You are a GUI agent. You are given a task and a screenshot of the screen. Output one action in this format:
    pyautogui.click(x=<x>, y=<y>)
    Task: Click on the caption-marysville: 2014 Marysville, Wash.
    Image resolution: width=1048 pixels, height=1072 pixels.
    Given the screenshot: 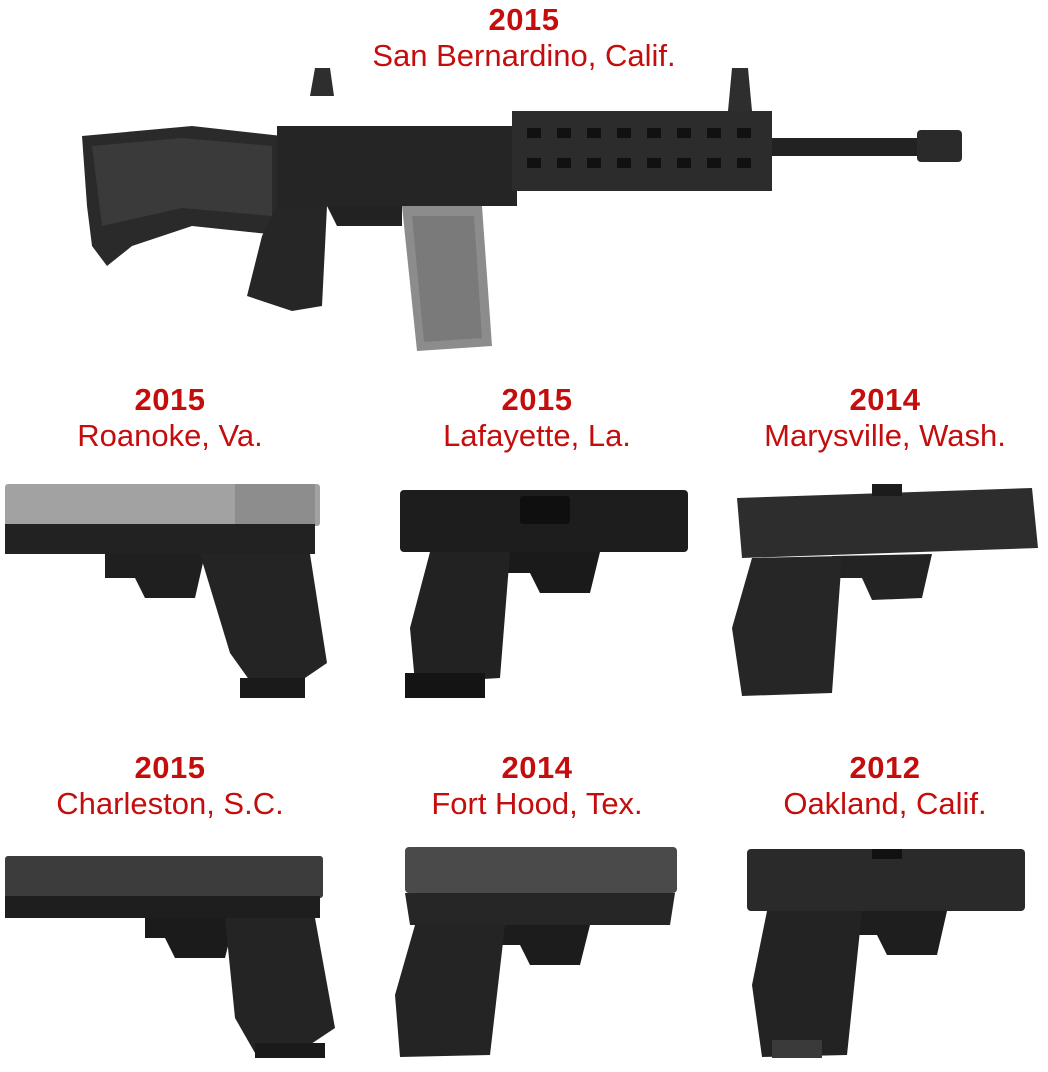 What is the action you would take?
    pyautogui.click(x=885, y=417)
    